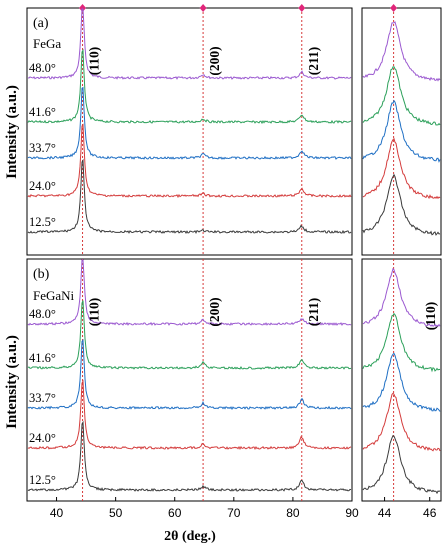  What do you see at coordinates (401, 168) in the screenshot?
I see `zoom-series-line-(a)-3` at bounding box center [401, 168].